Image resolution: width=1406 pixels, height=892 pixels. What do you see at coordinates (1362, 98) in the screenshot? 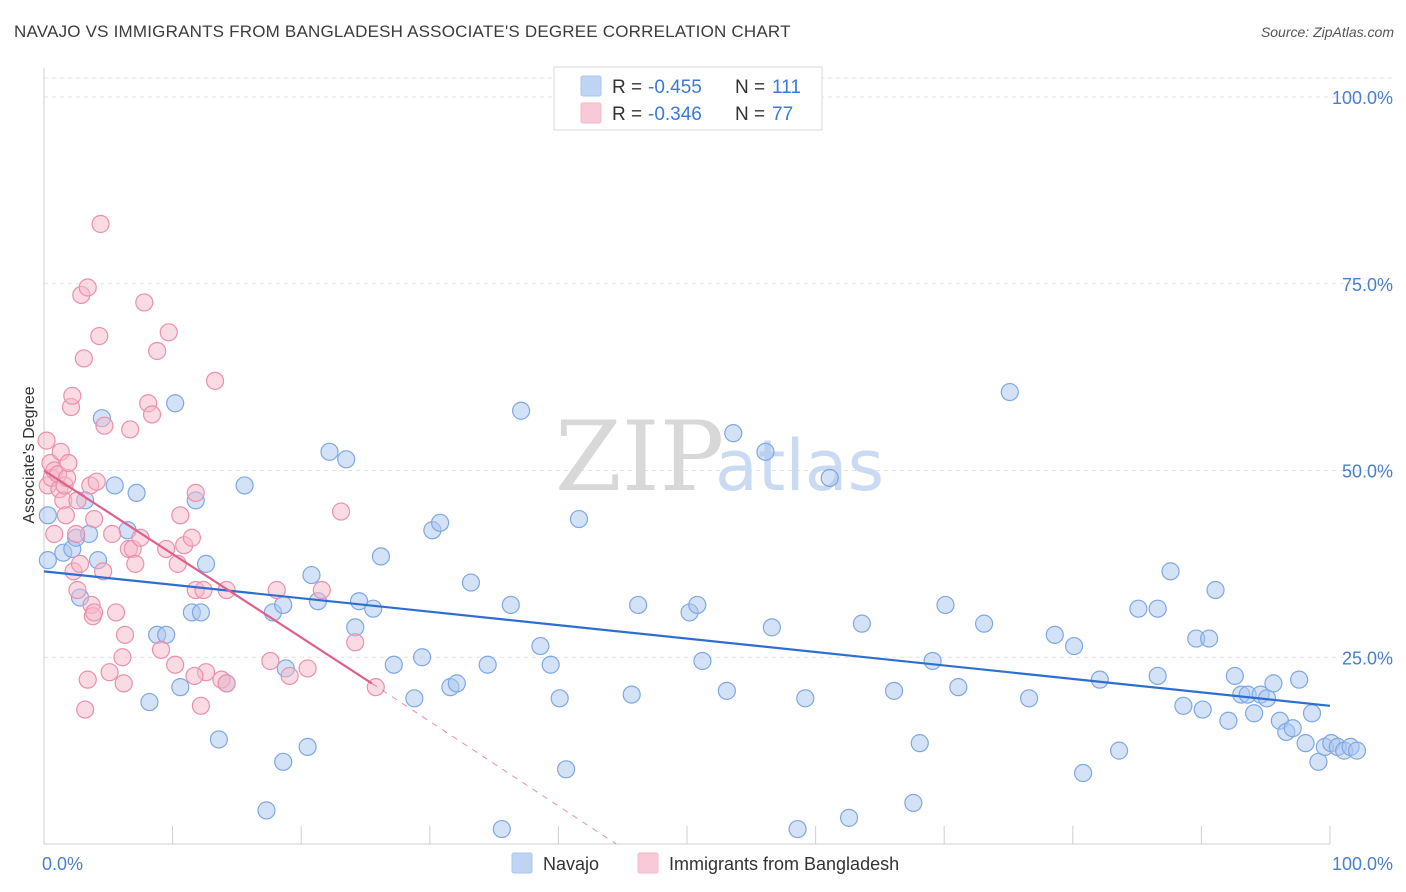
I see `y-tick-label: 100.0%` at bounding box center [1362, 98].